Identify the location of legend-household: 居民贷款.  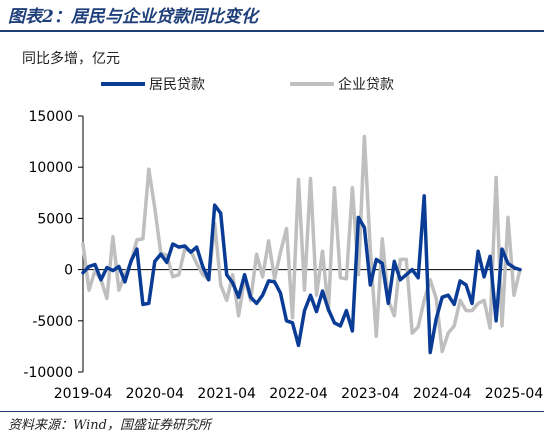
(153, 84).